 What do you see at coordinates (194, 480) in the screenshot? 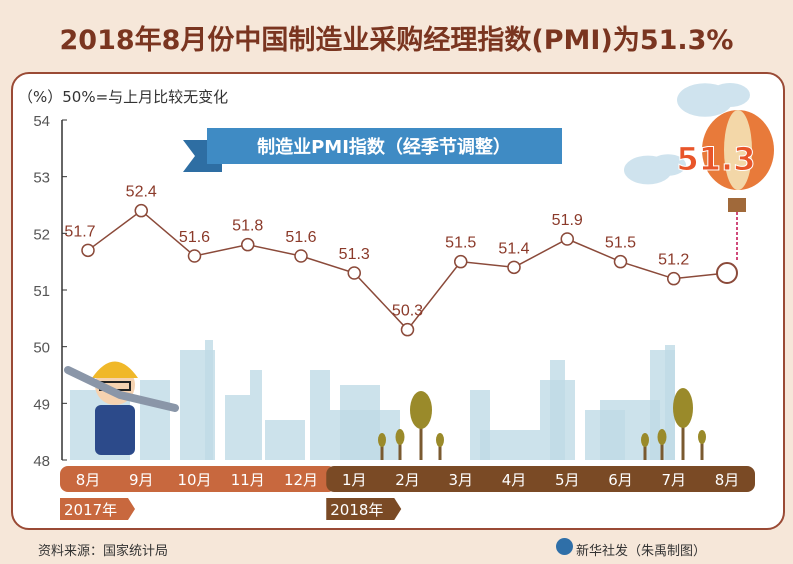
I see `month-label: 10月` at bounding box center [194, 480].